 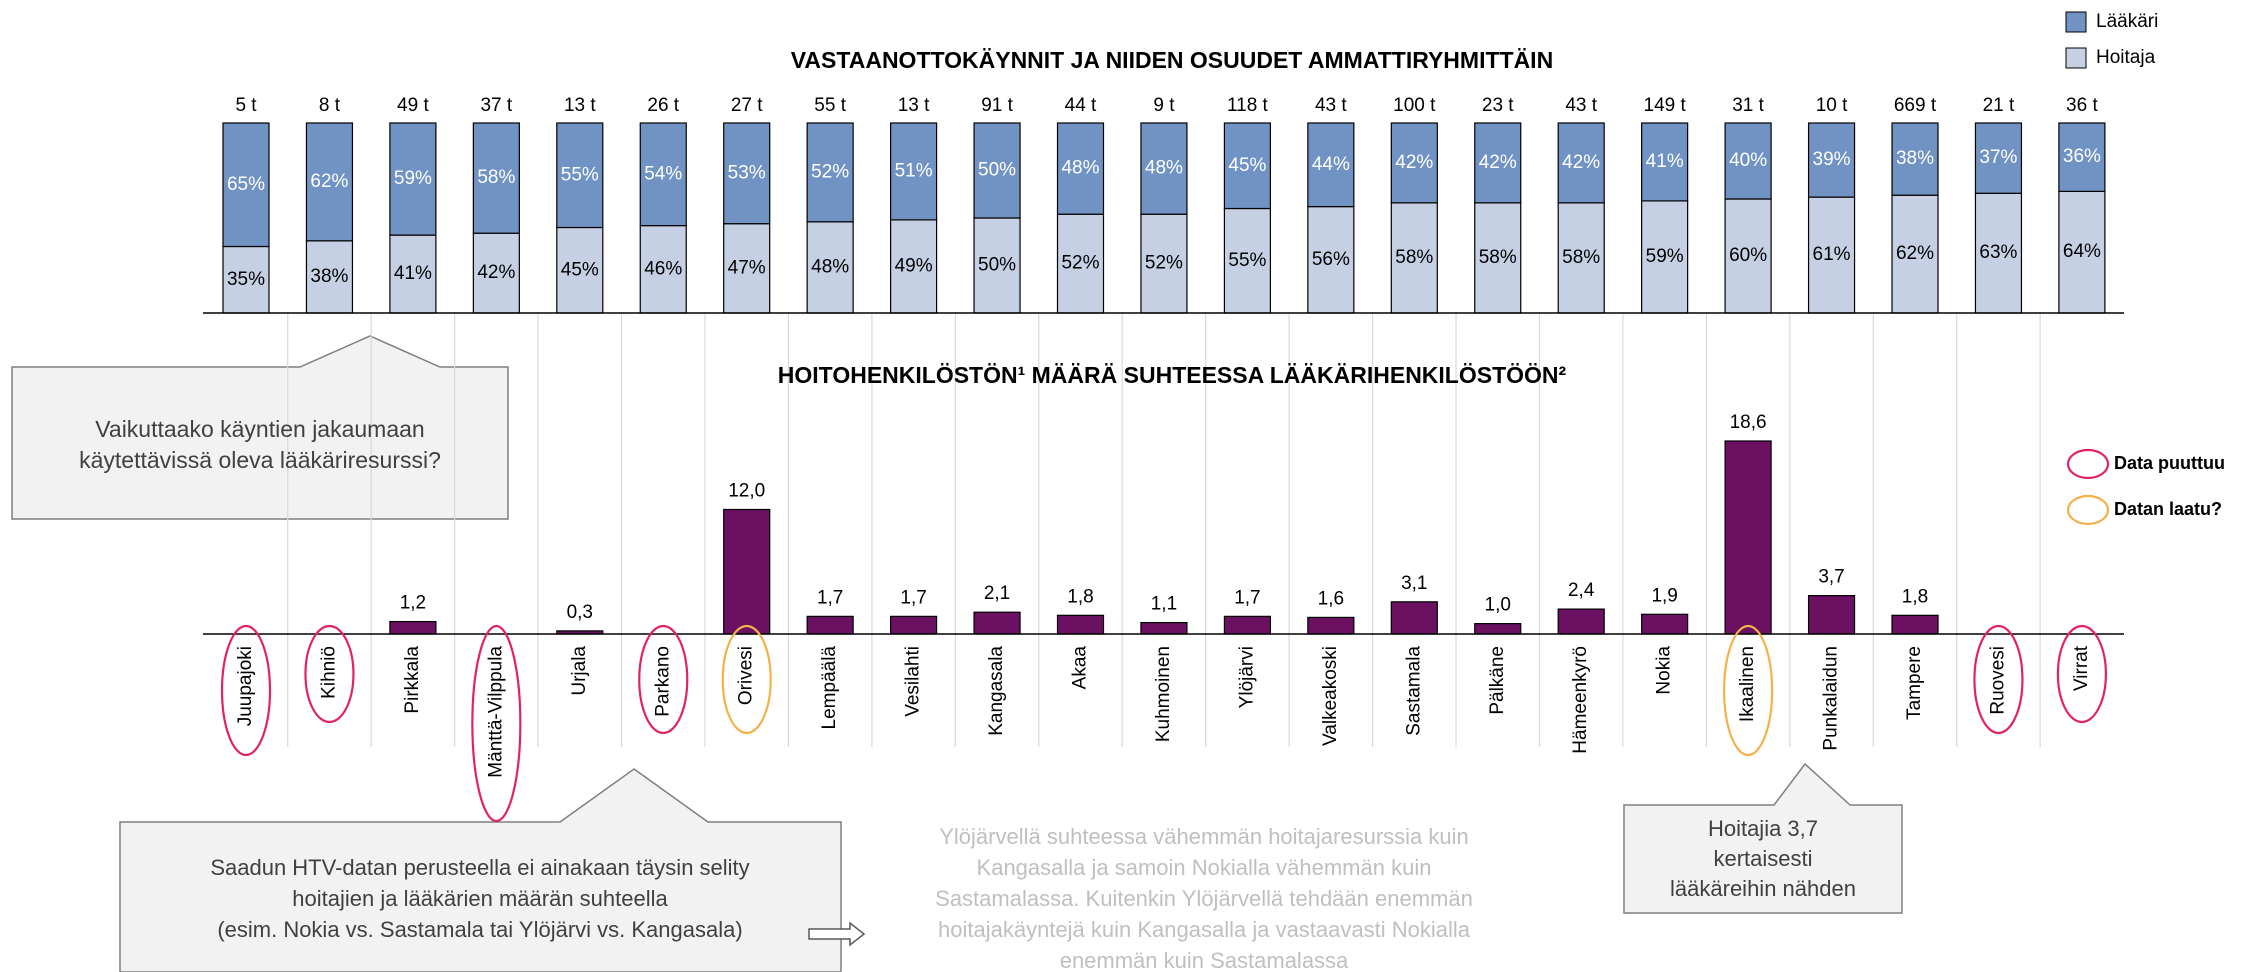 What do you see at coordinates (413, 105) in the screenshot?
I see `total-label: 49 t` at bounding box center [413, 105].